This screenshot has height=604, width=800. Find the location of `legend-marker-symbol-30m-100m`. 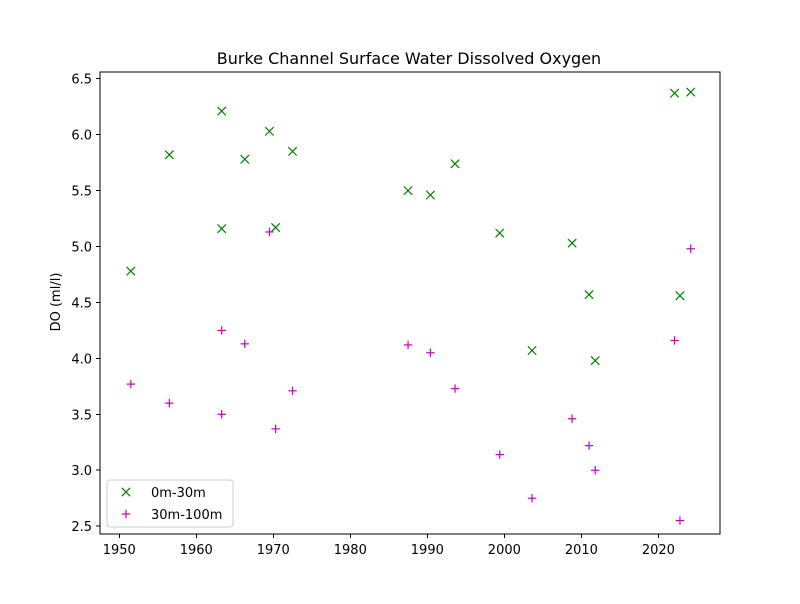

legend-marker-symbol-30m-100m is located at coordinates (126, 514).